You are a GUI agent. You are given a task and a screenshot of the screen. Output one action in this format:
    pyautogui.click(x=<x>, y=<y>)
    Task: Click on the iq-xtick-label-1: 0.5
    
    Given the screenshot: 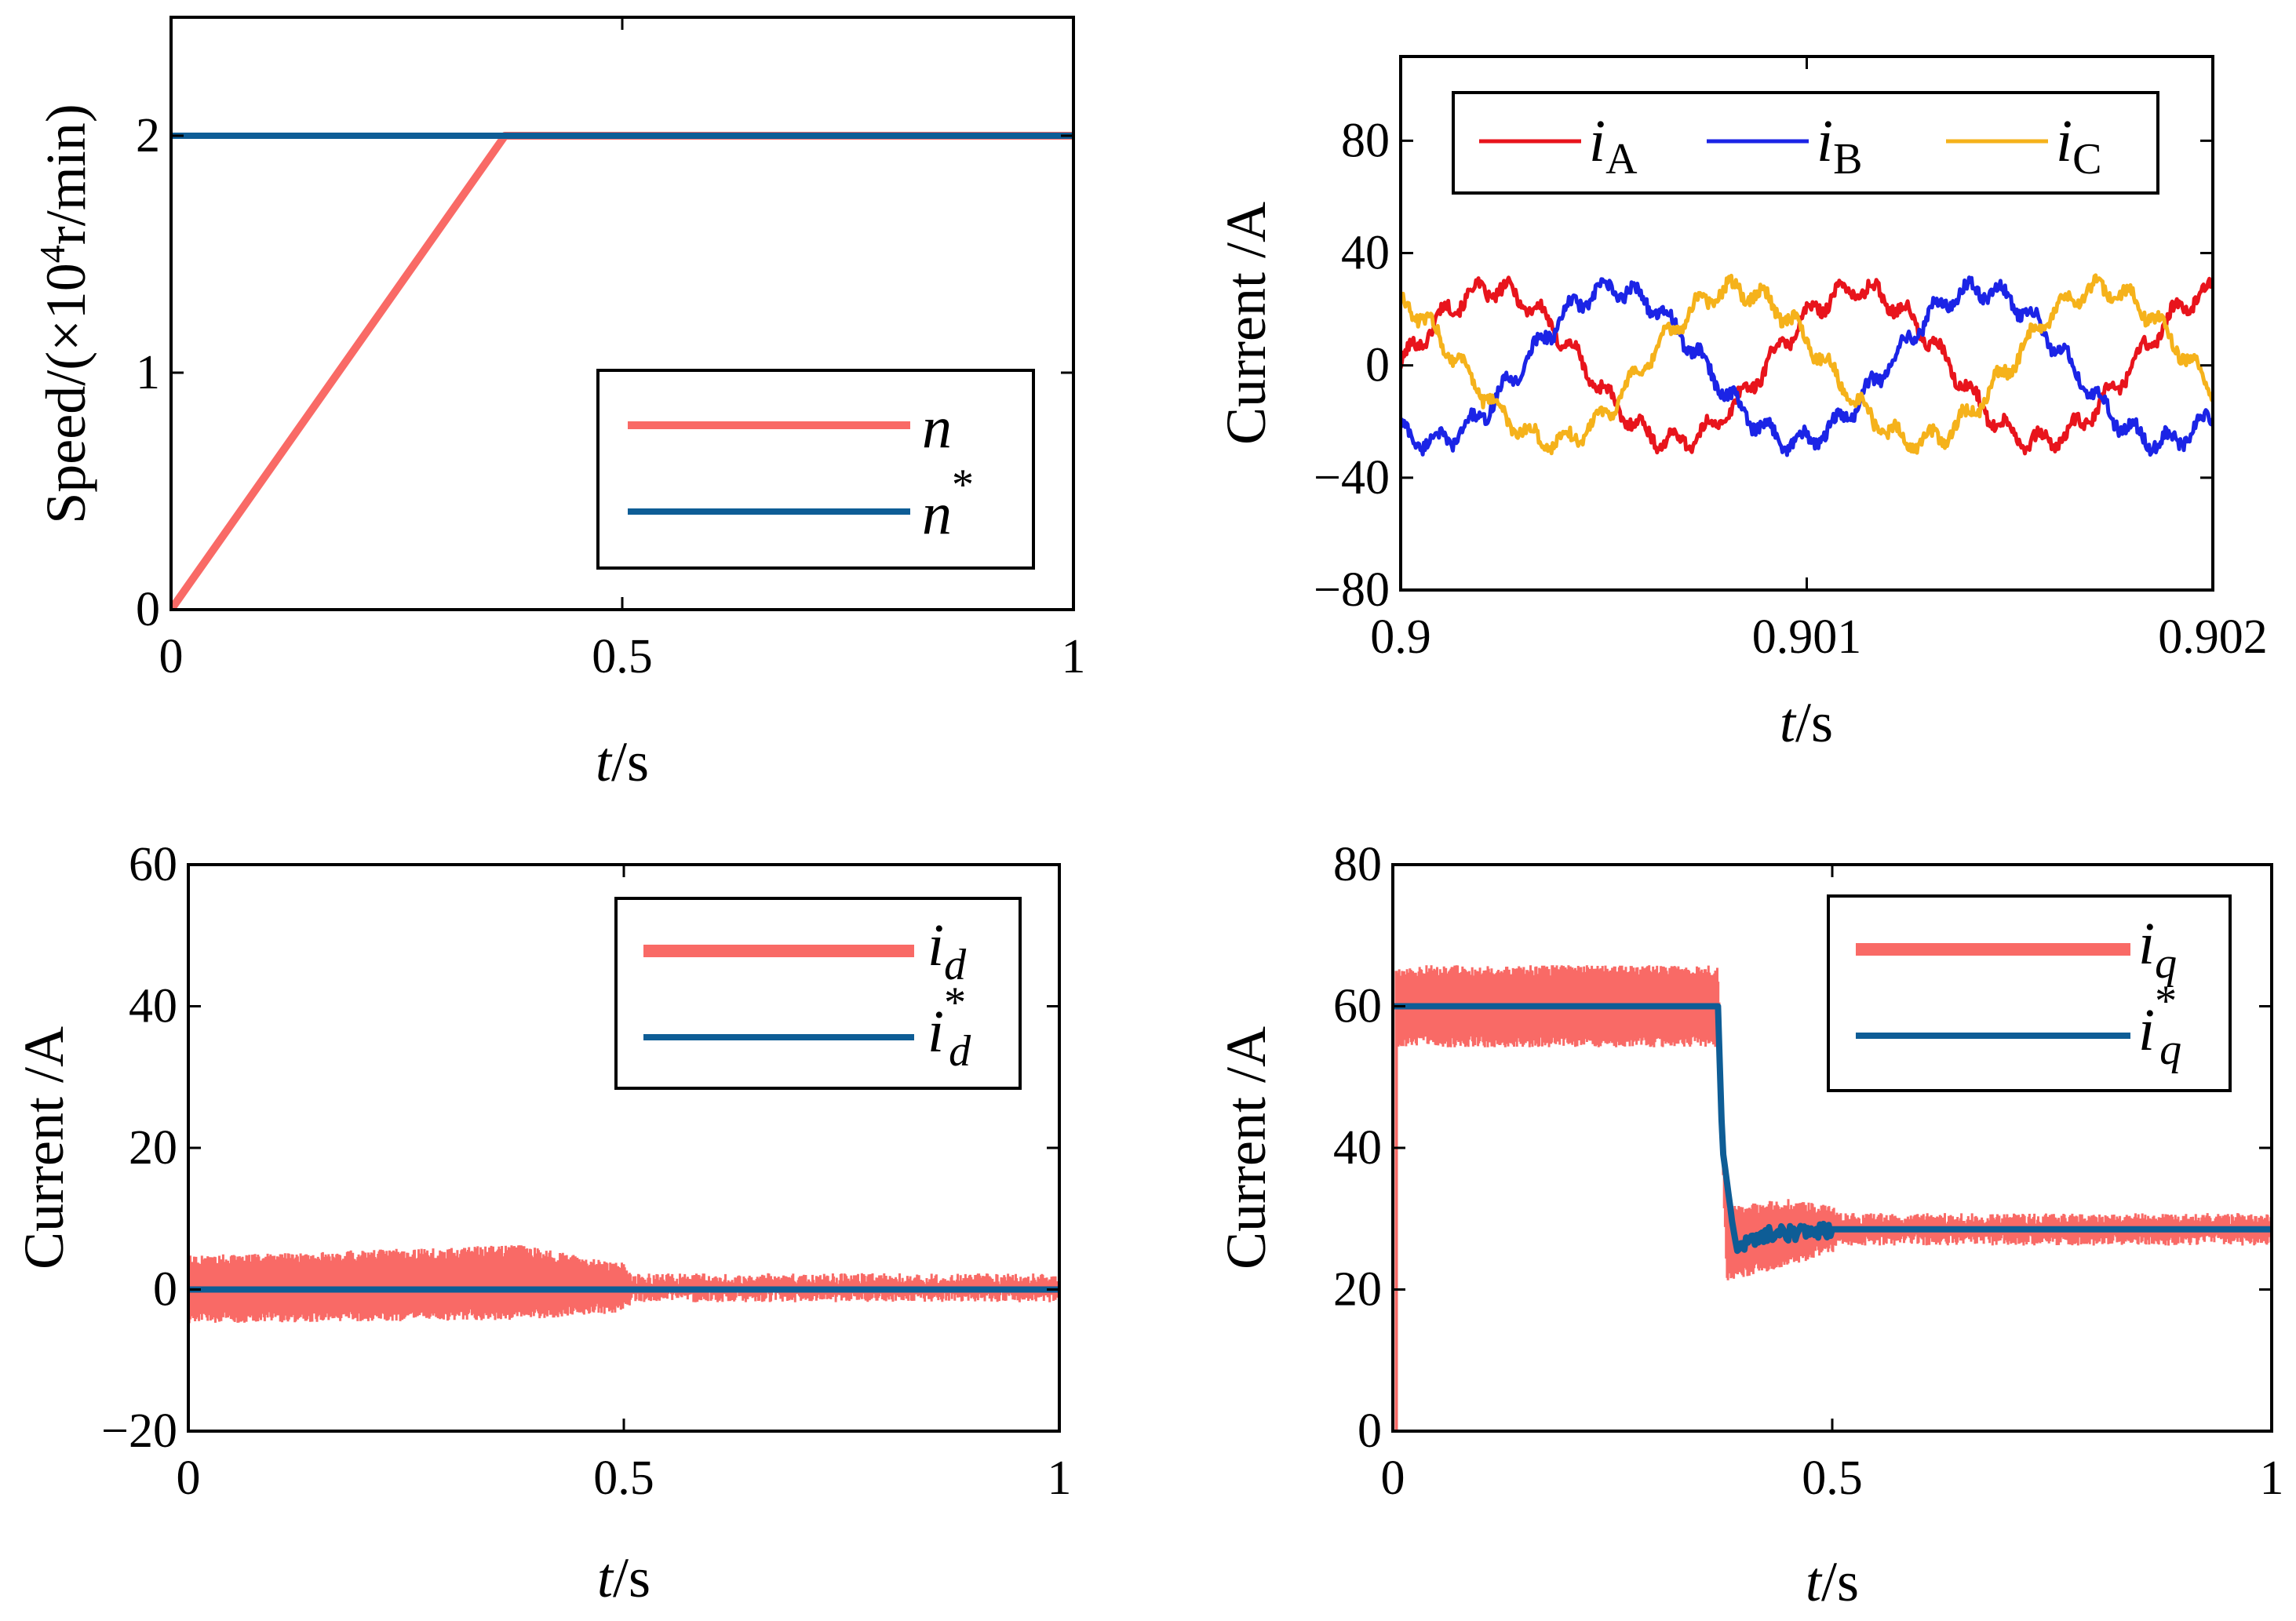 What is the action you would take?
    pyautogui.click(x=1832, y=1478)
    